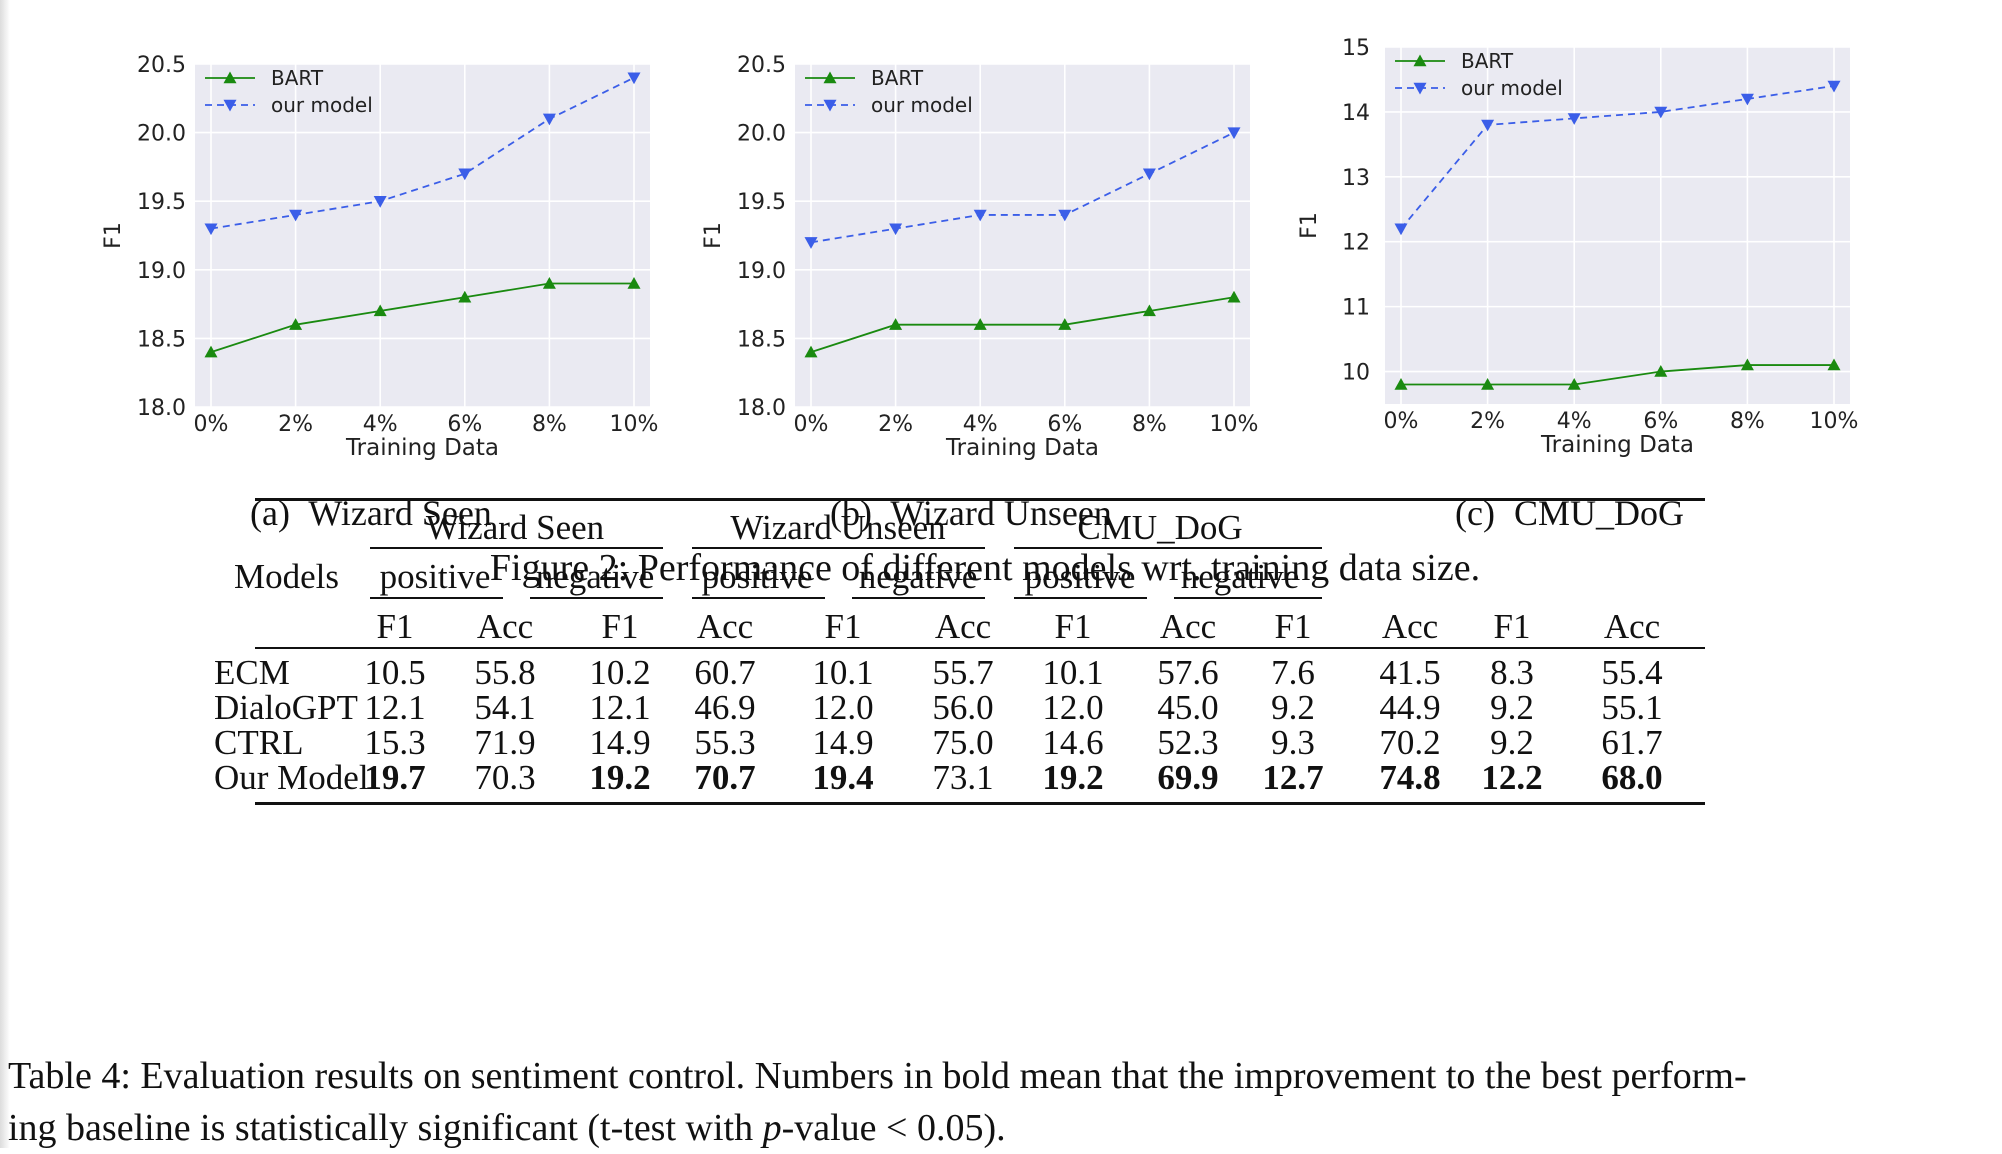 The width and height of the screenshot is (2002, 1154). Describe the element at coordinates (1410, 742) in the screenshot. I see `table-cell: 70.2` at that location.